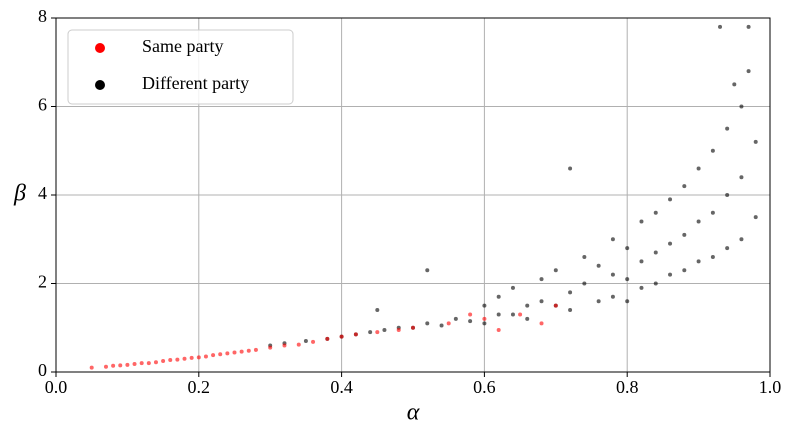 The width and height of the screenshot is (793, 443). What do you see at coordinates (199, 387) in the screenshot?
I see `x-tick-label: 0.2` at bounding box center [199, 387].